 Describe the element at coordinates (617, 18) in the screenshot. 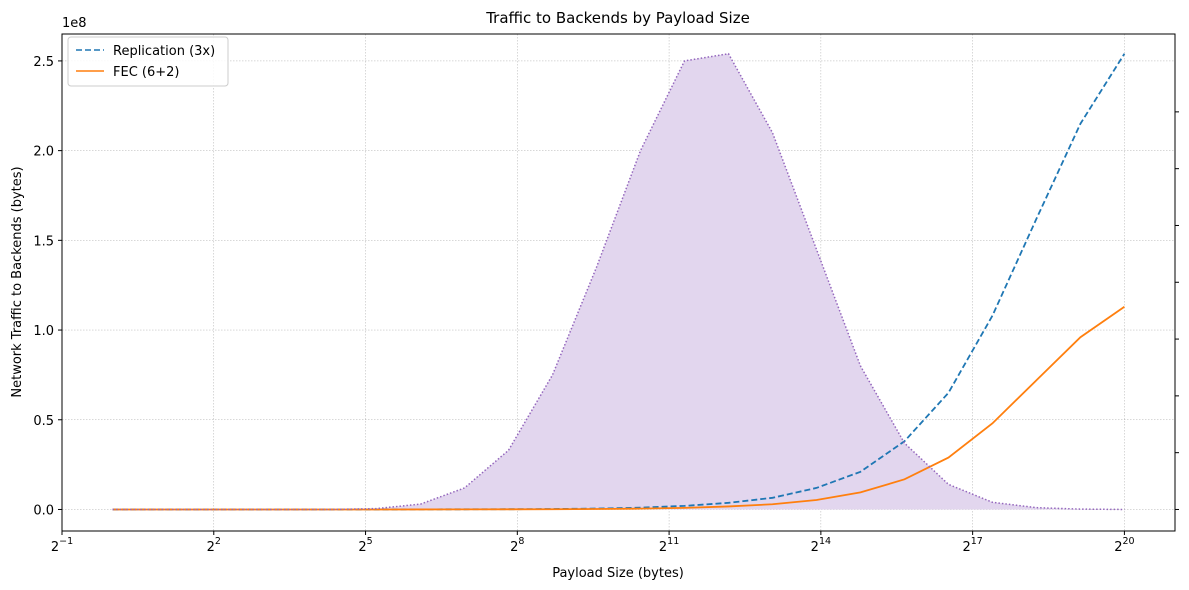

I see `chart-title: Traffic to Backends by Payload Size` at that location.